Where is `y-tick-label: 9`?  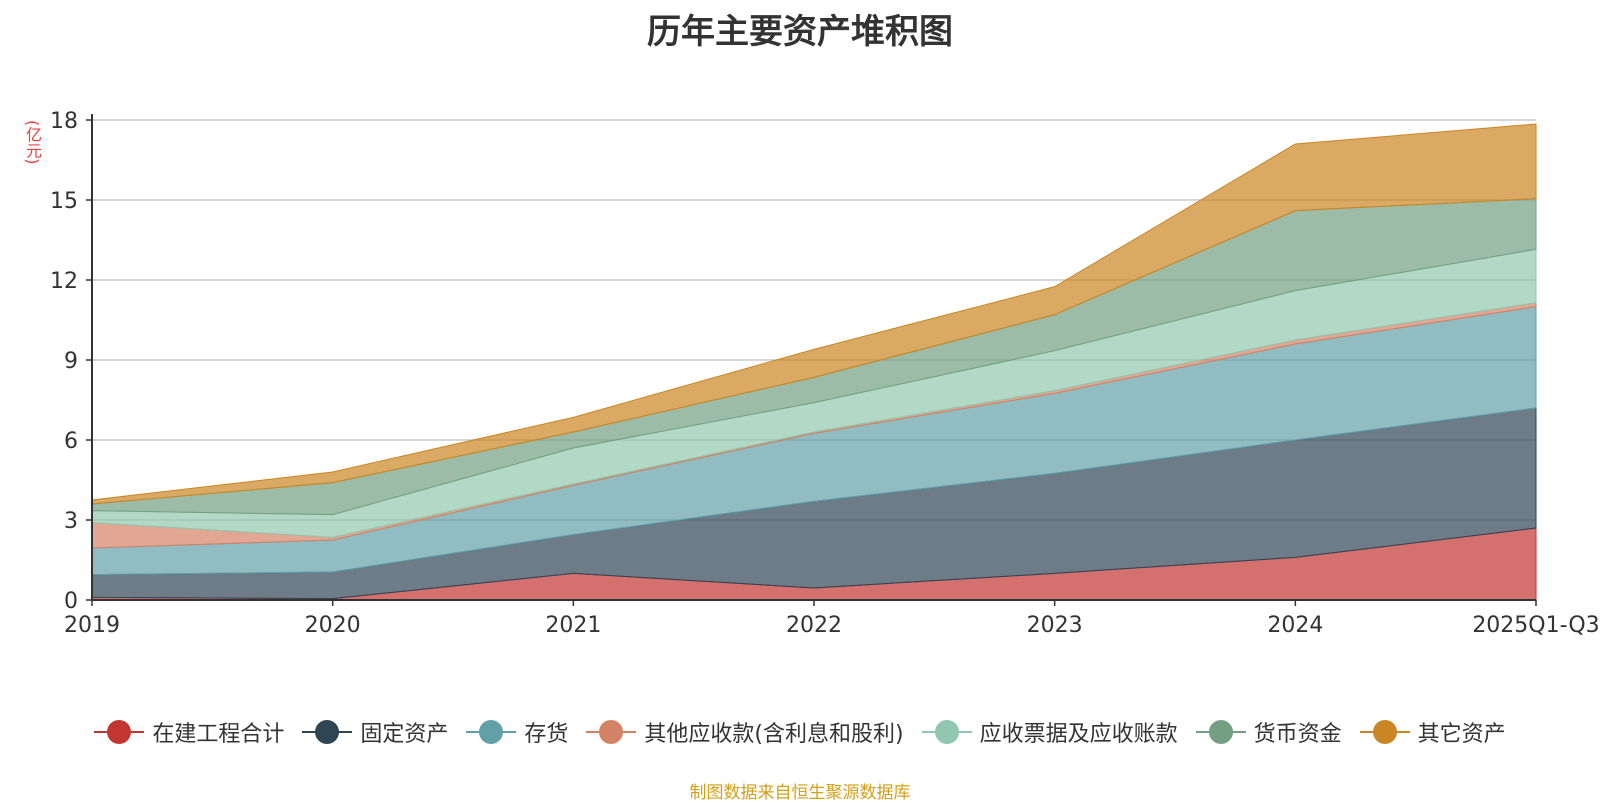
y-tick-label: 9 is located at coordinates (71, 361).